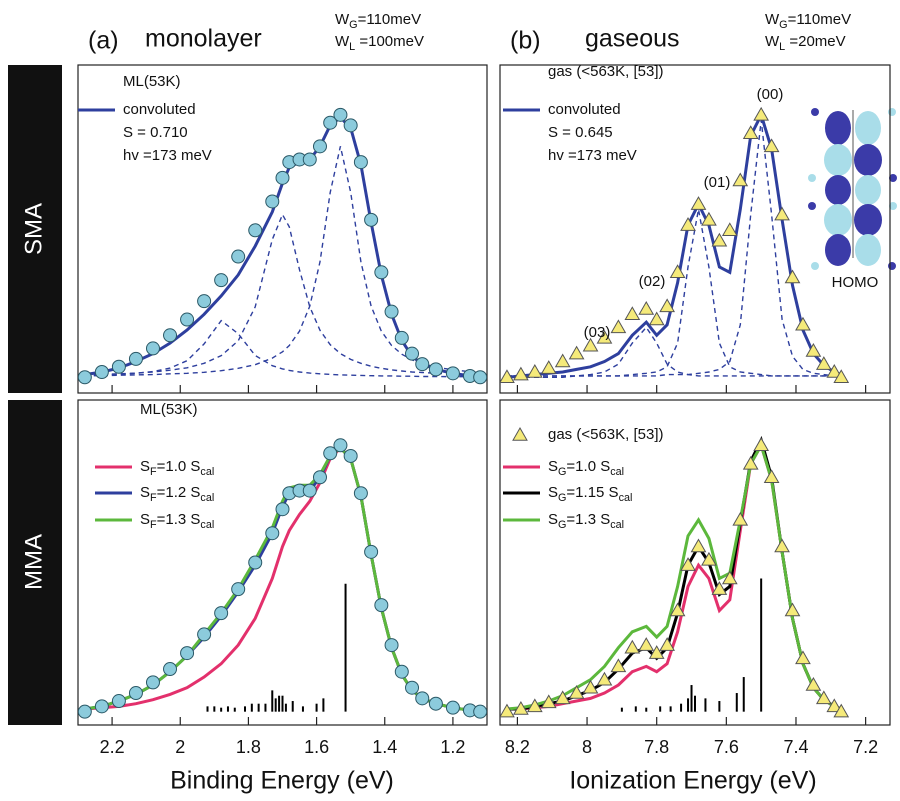 The width and height of the screenshot is (900, 801). Describe the element at coordinates (112, 747) in the screenshot. I see `x-tick-label: 2.2` at that location.